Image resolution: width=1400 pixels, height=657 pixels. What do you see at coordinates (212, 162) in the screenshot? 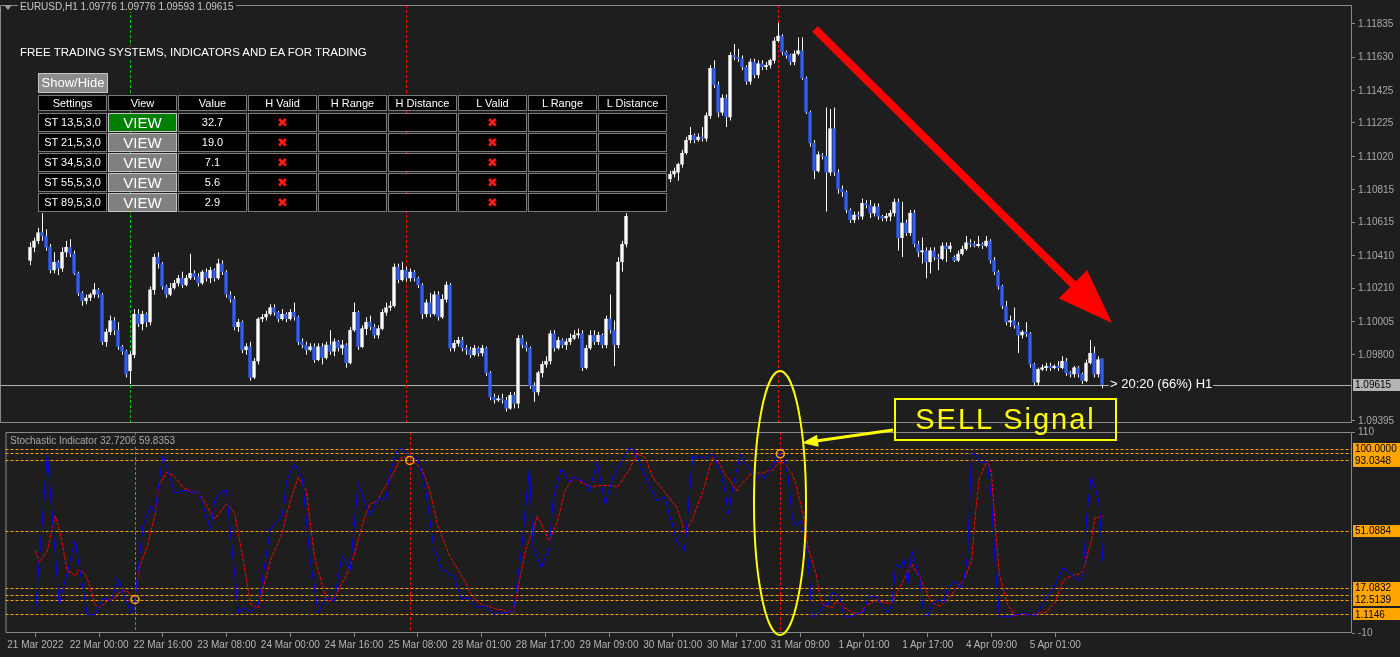
I see `text: 7.1` at bounding box center [212, 162].